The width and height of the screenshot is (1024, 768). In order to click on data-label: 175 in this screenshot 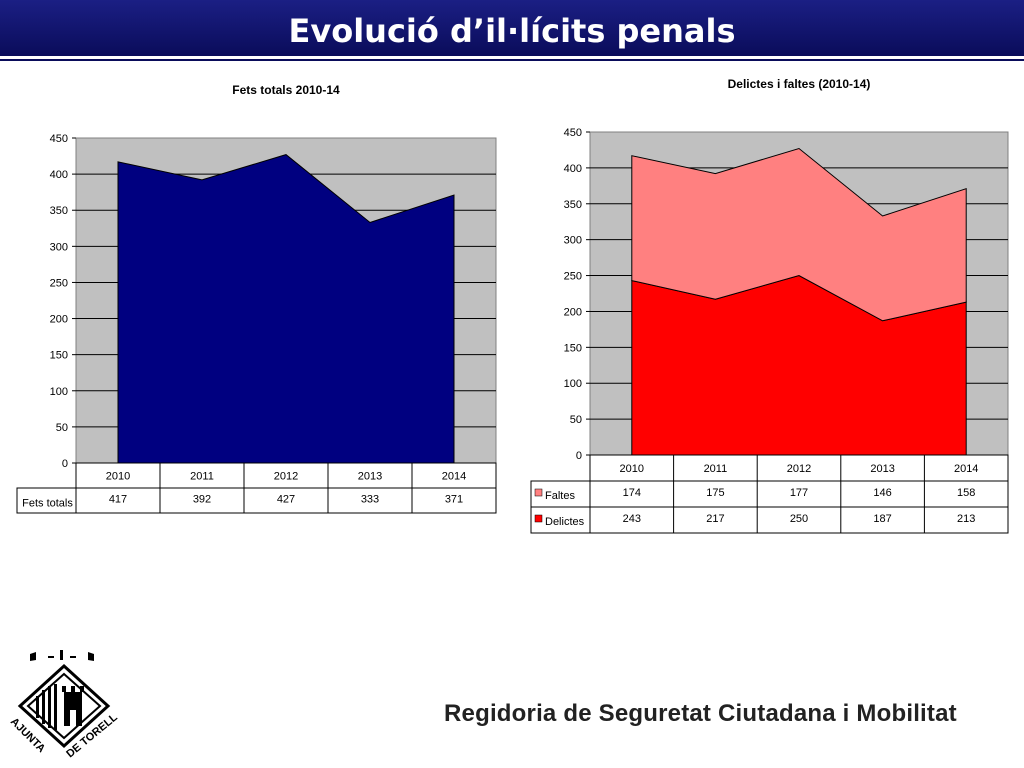, I will do `click(715, 493)`.